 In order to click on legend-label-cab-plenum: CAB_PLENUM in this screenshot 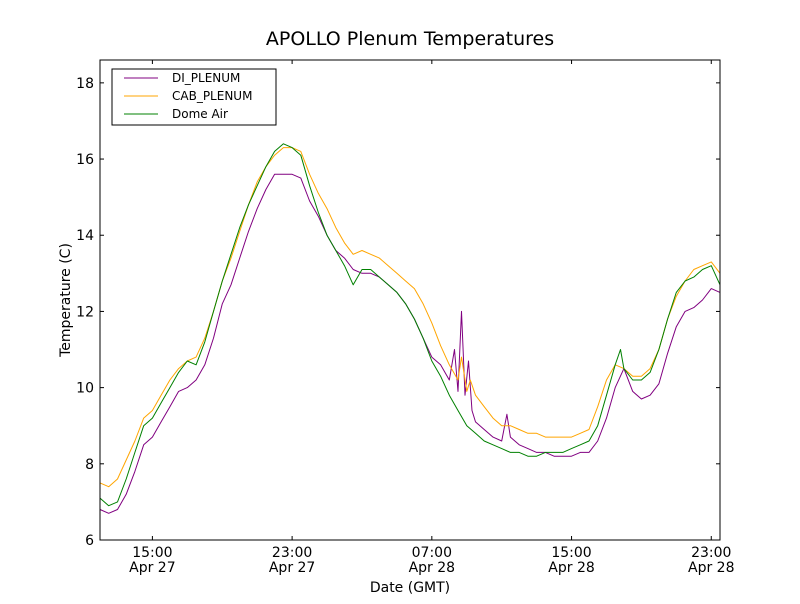, I will do `click(212, 96)`.